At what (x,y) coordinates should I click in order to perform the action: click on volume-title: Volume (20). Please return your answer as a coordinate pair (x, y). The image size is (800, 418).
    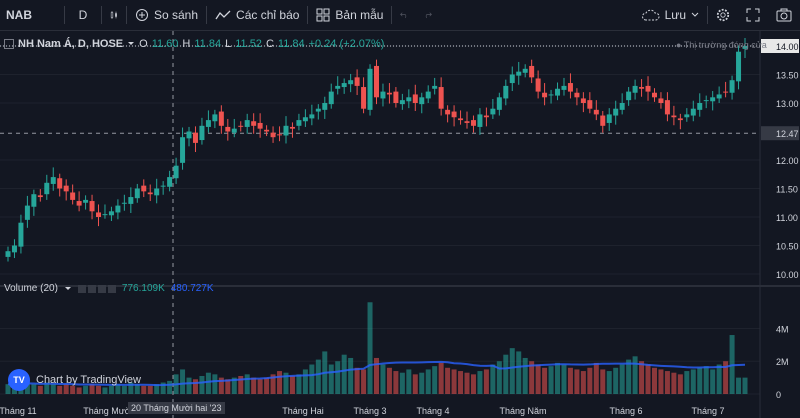
    Looking at the image, I should click on (31, 288).